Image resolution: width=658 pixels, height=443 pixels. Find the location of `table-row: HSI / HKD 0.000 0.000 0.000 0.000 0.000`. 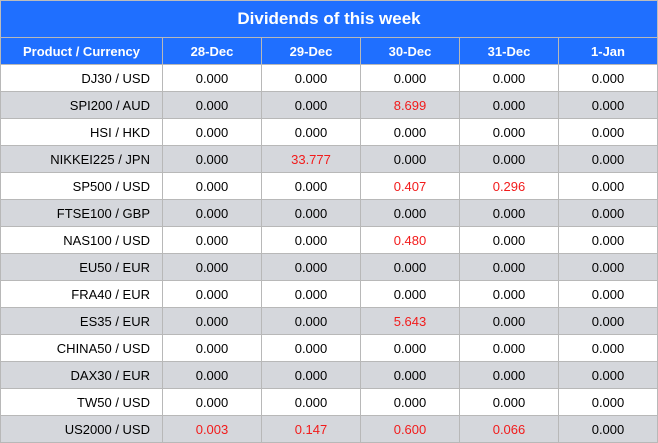

table-row: HSI / HKD 0.000 0.000 0.000 0.000 0.000 is located at coordinates (329, 132).